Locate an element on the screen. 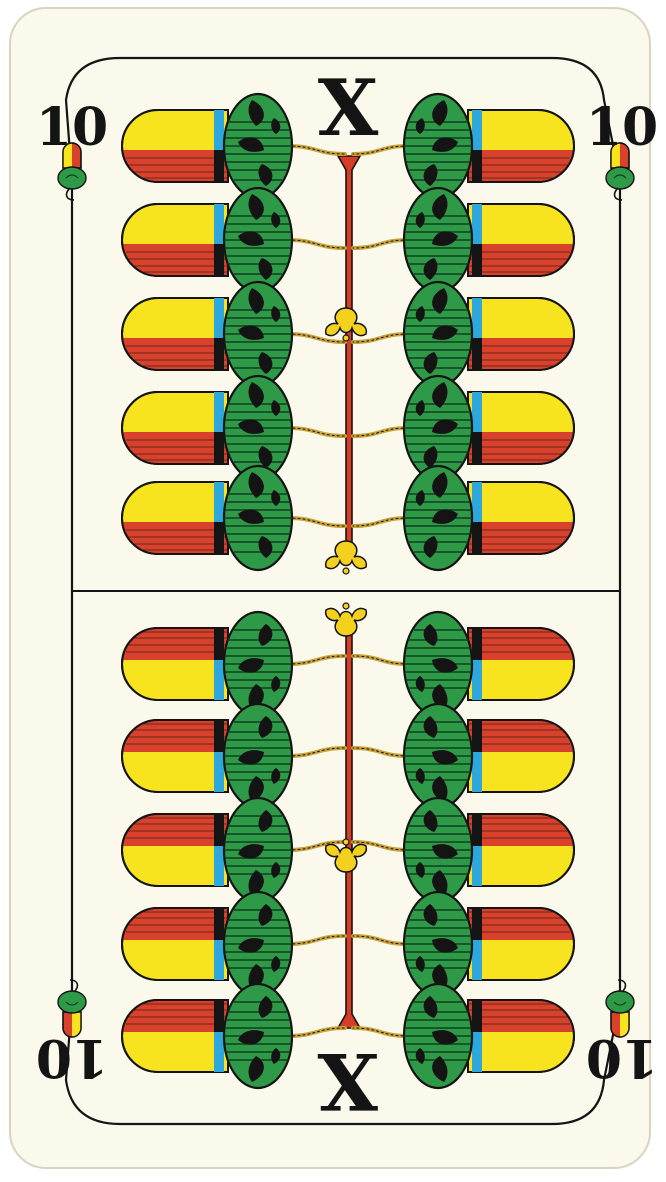 Image resolution: width=666 pixels, height=1182 pixels. twig-top-left-1-texture is located at coordinates (316, 150).